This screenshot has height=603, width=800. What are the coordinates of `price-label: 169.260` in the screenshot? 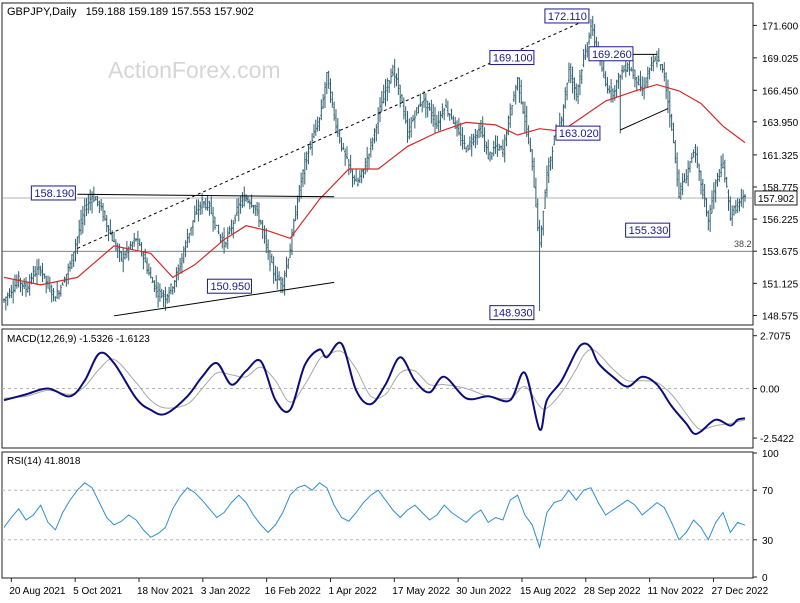 It's located at (612, 55).